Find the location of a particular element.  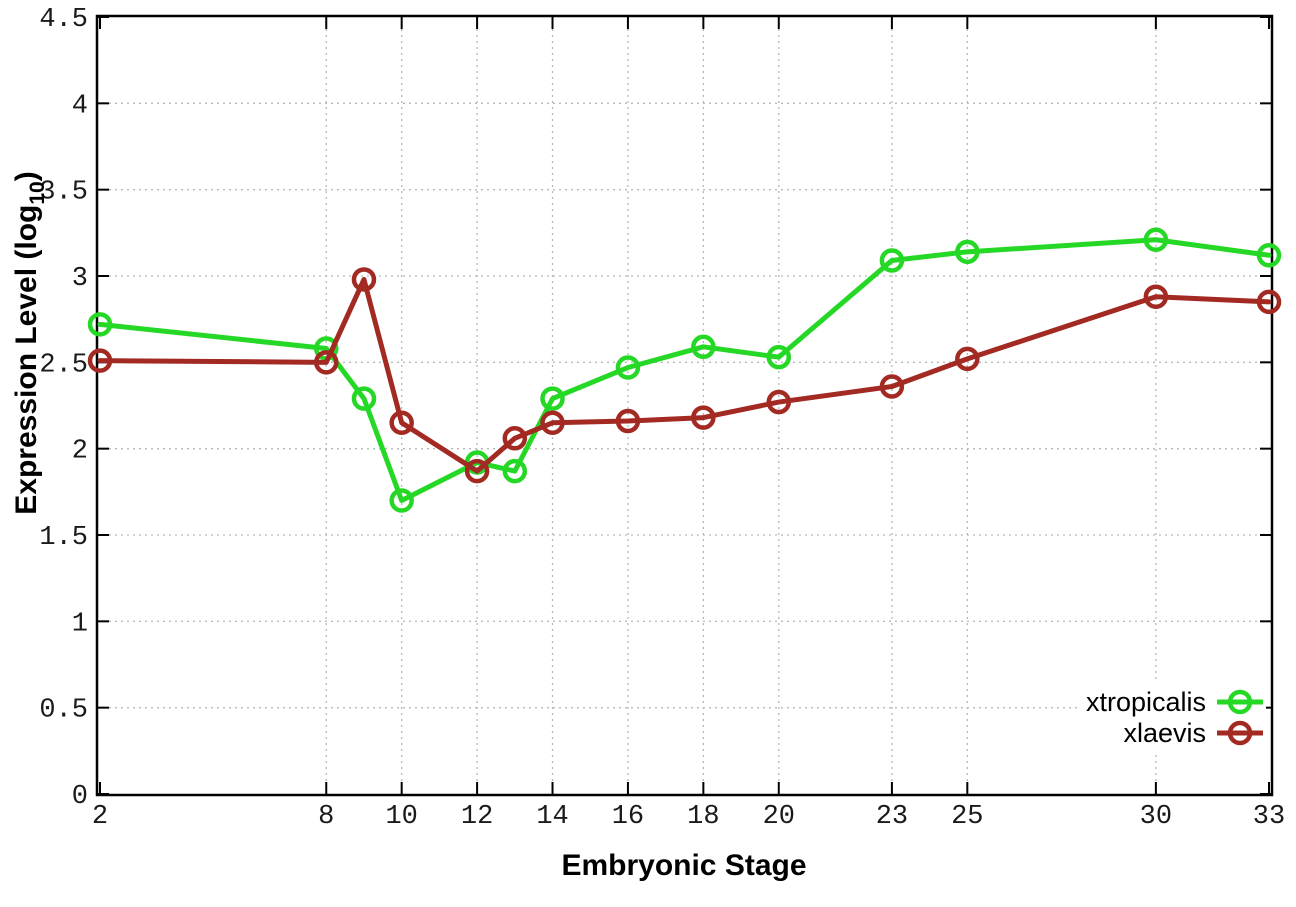

y-tick-label: 0 is located at coordinates (80, 797).